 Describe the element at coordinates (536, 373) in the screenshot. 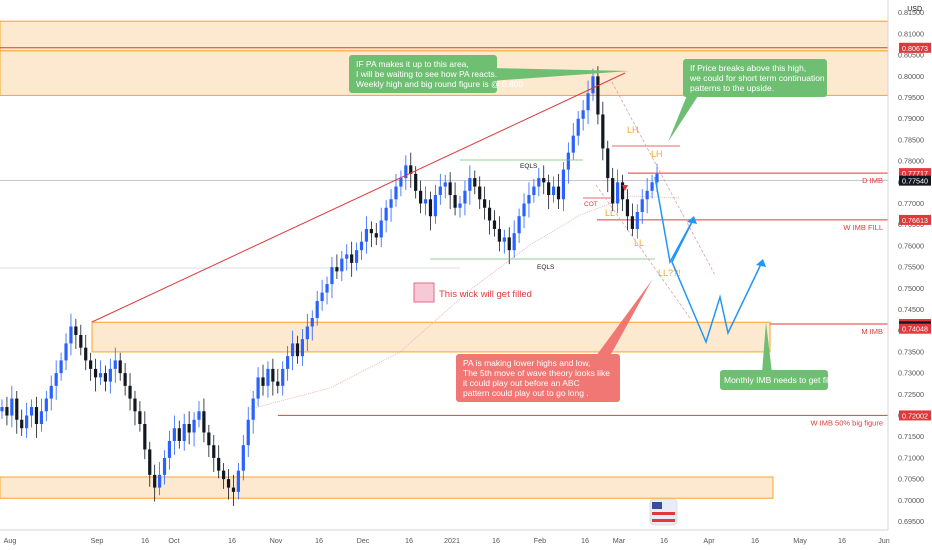

I see `note-line: The 5th move of wave theory looks like` at that location.